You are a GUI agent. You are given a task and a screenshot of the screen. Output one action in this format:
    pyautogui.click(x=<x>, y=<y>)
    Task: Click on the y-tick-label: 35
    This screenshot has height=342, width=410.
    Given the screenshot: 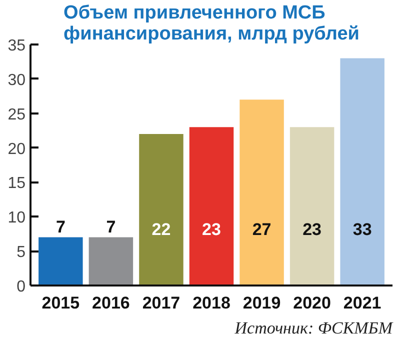 What is the action you would take?
    pyautogui.click(x=17, y=46)
    